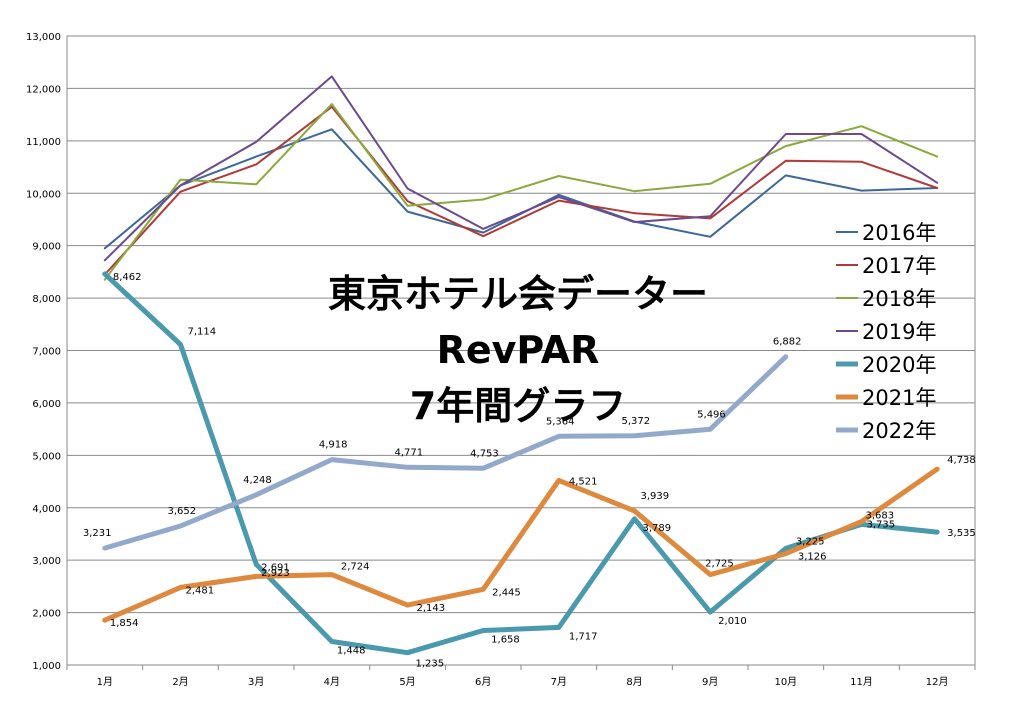 This screenshot has height=724, width=1024. Describe the element at coordinates (961, 460) in the screenshot. I see `data-label: 4,738` at that location.